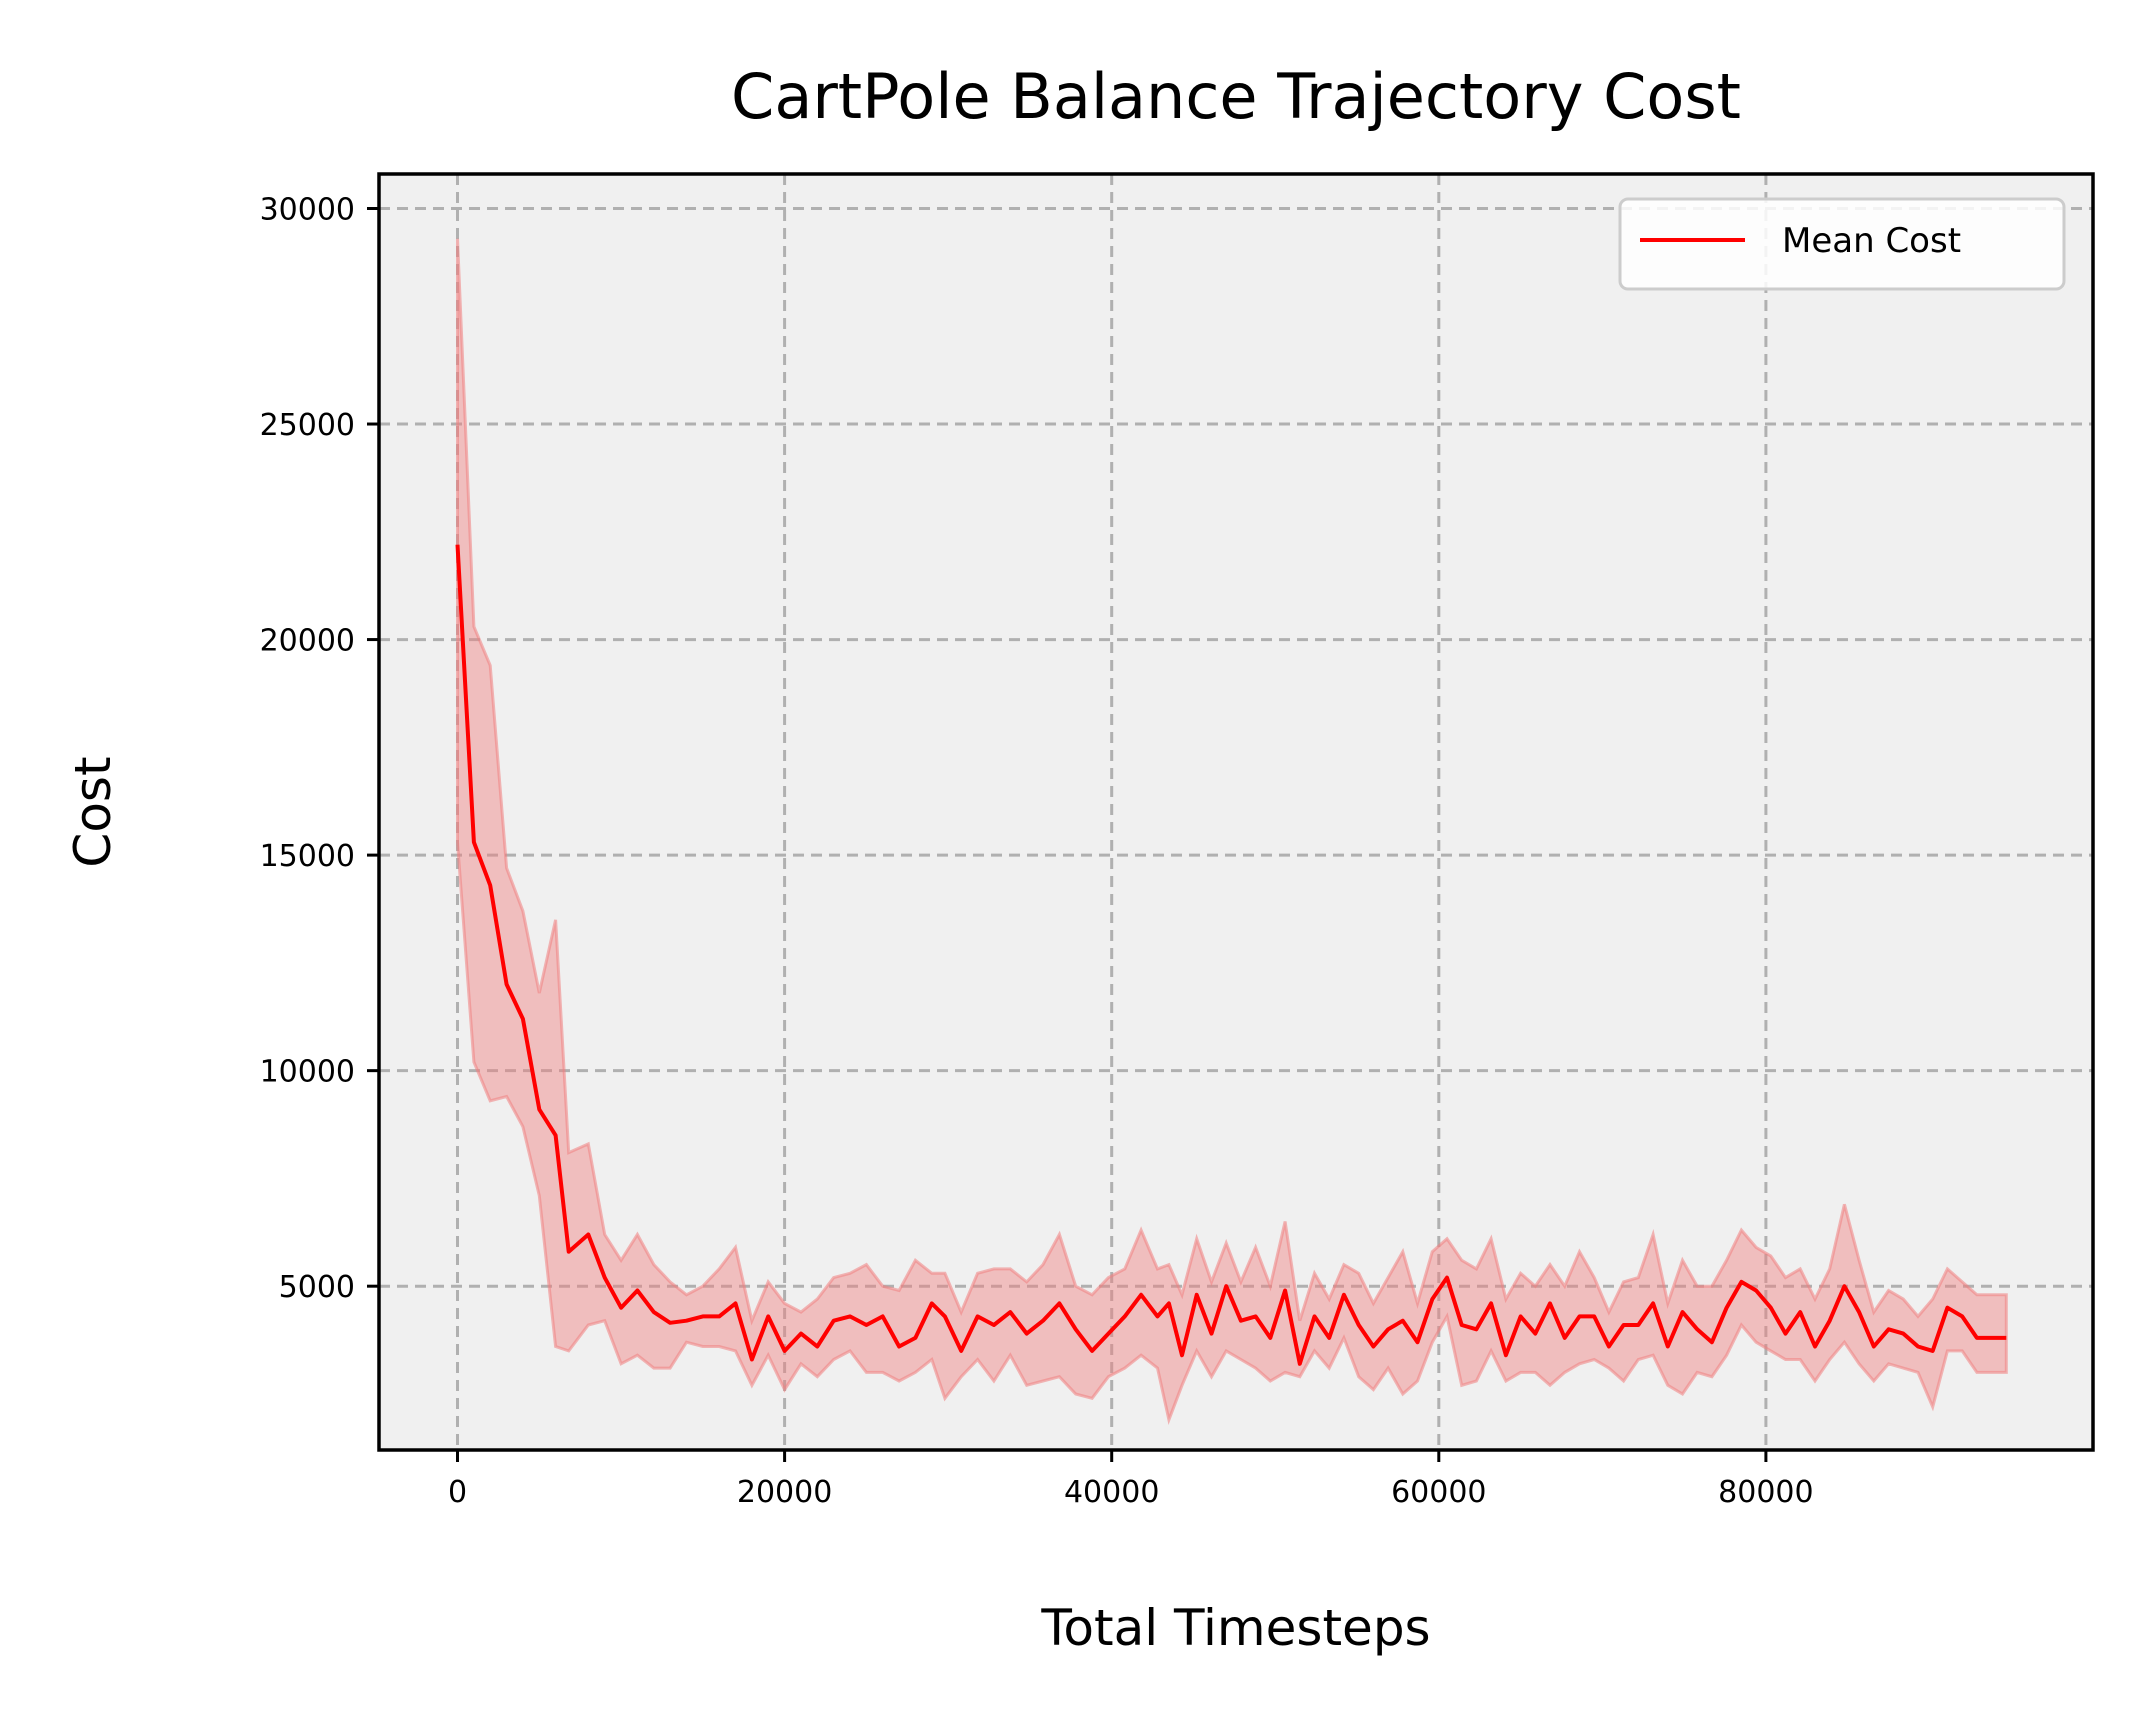 The height and width of the screenshot is (1714, 2143). What do you see at coordinates (307, 425) in the screenshot?
I see `y-tick-label: 25000` at bounding box center [307, 425].